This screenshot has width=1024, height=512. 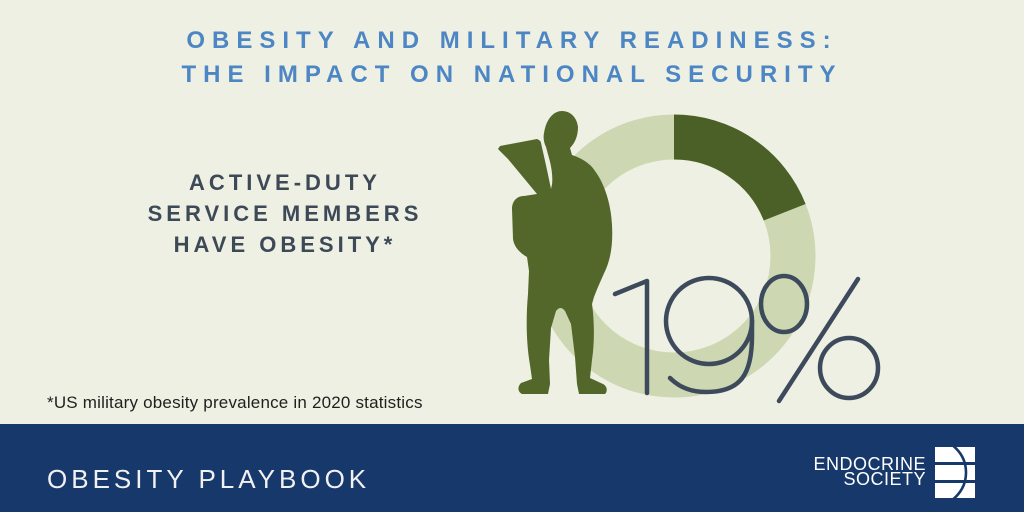 I want to click on logo-line-endocrine: ENDOCRINE, so click(x=869, y=464).